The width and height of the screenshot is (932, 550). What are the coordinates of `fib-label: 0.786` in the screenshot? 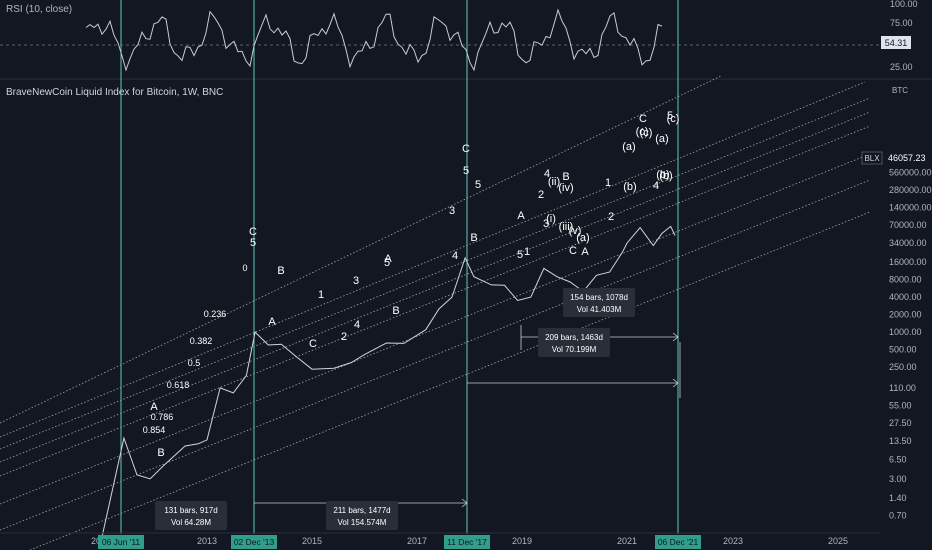 It's located at (162, 417).